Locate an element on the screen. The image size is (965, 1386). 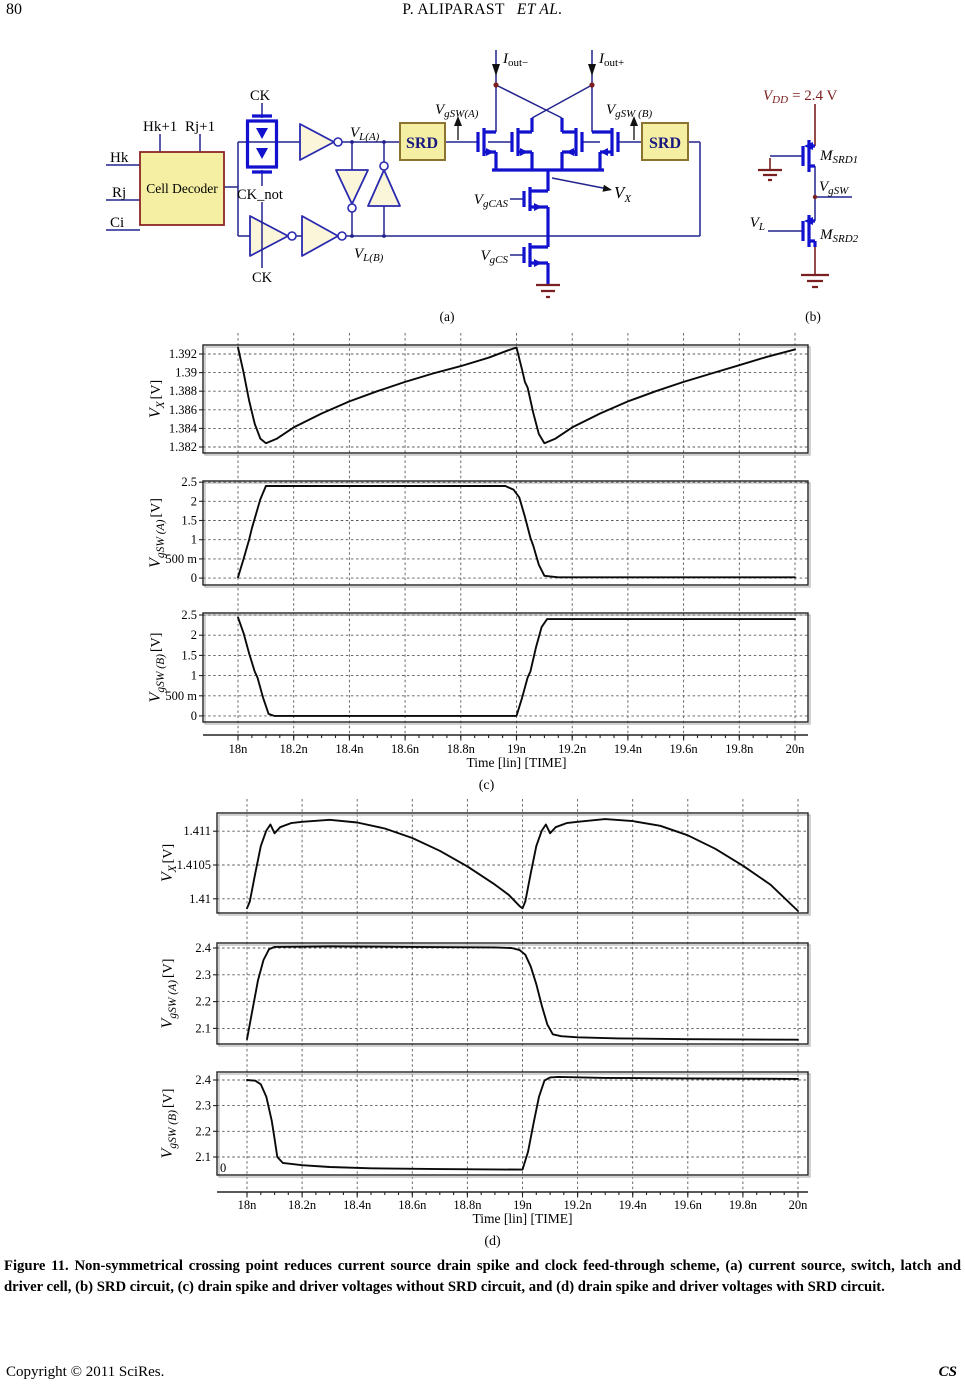
y-tick-label: 1 is located at coordinates (194, 540).